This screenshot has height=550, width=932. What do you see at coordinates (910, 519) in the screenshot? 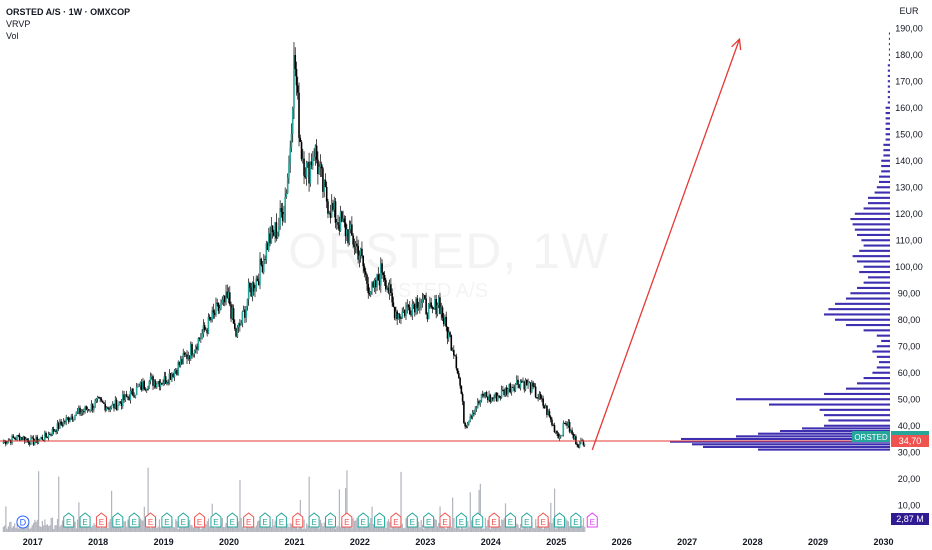
I see `volume-tag: 2,87 M` at bounding box center [910, 519].